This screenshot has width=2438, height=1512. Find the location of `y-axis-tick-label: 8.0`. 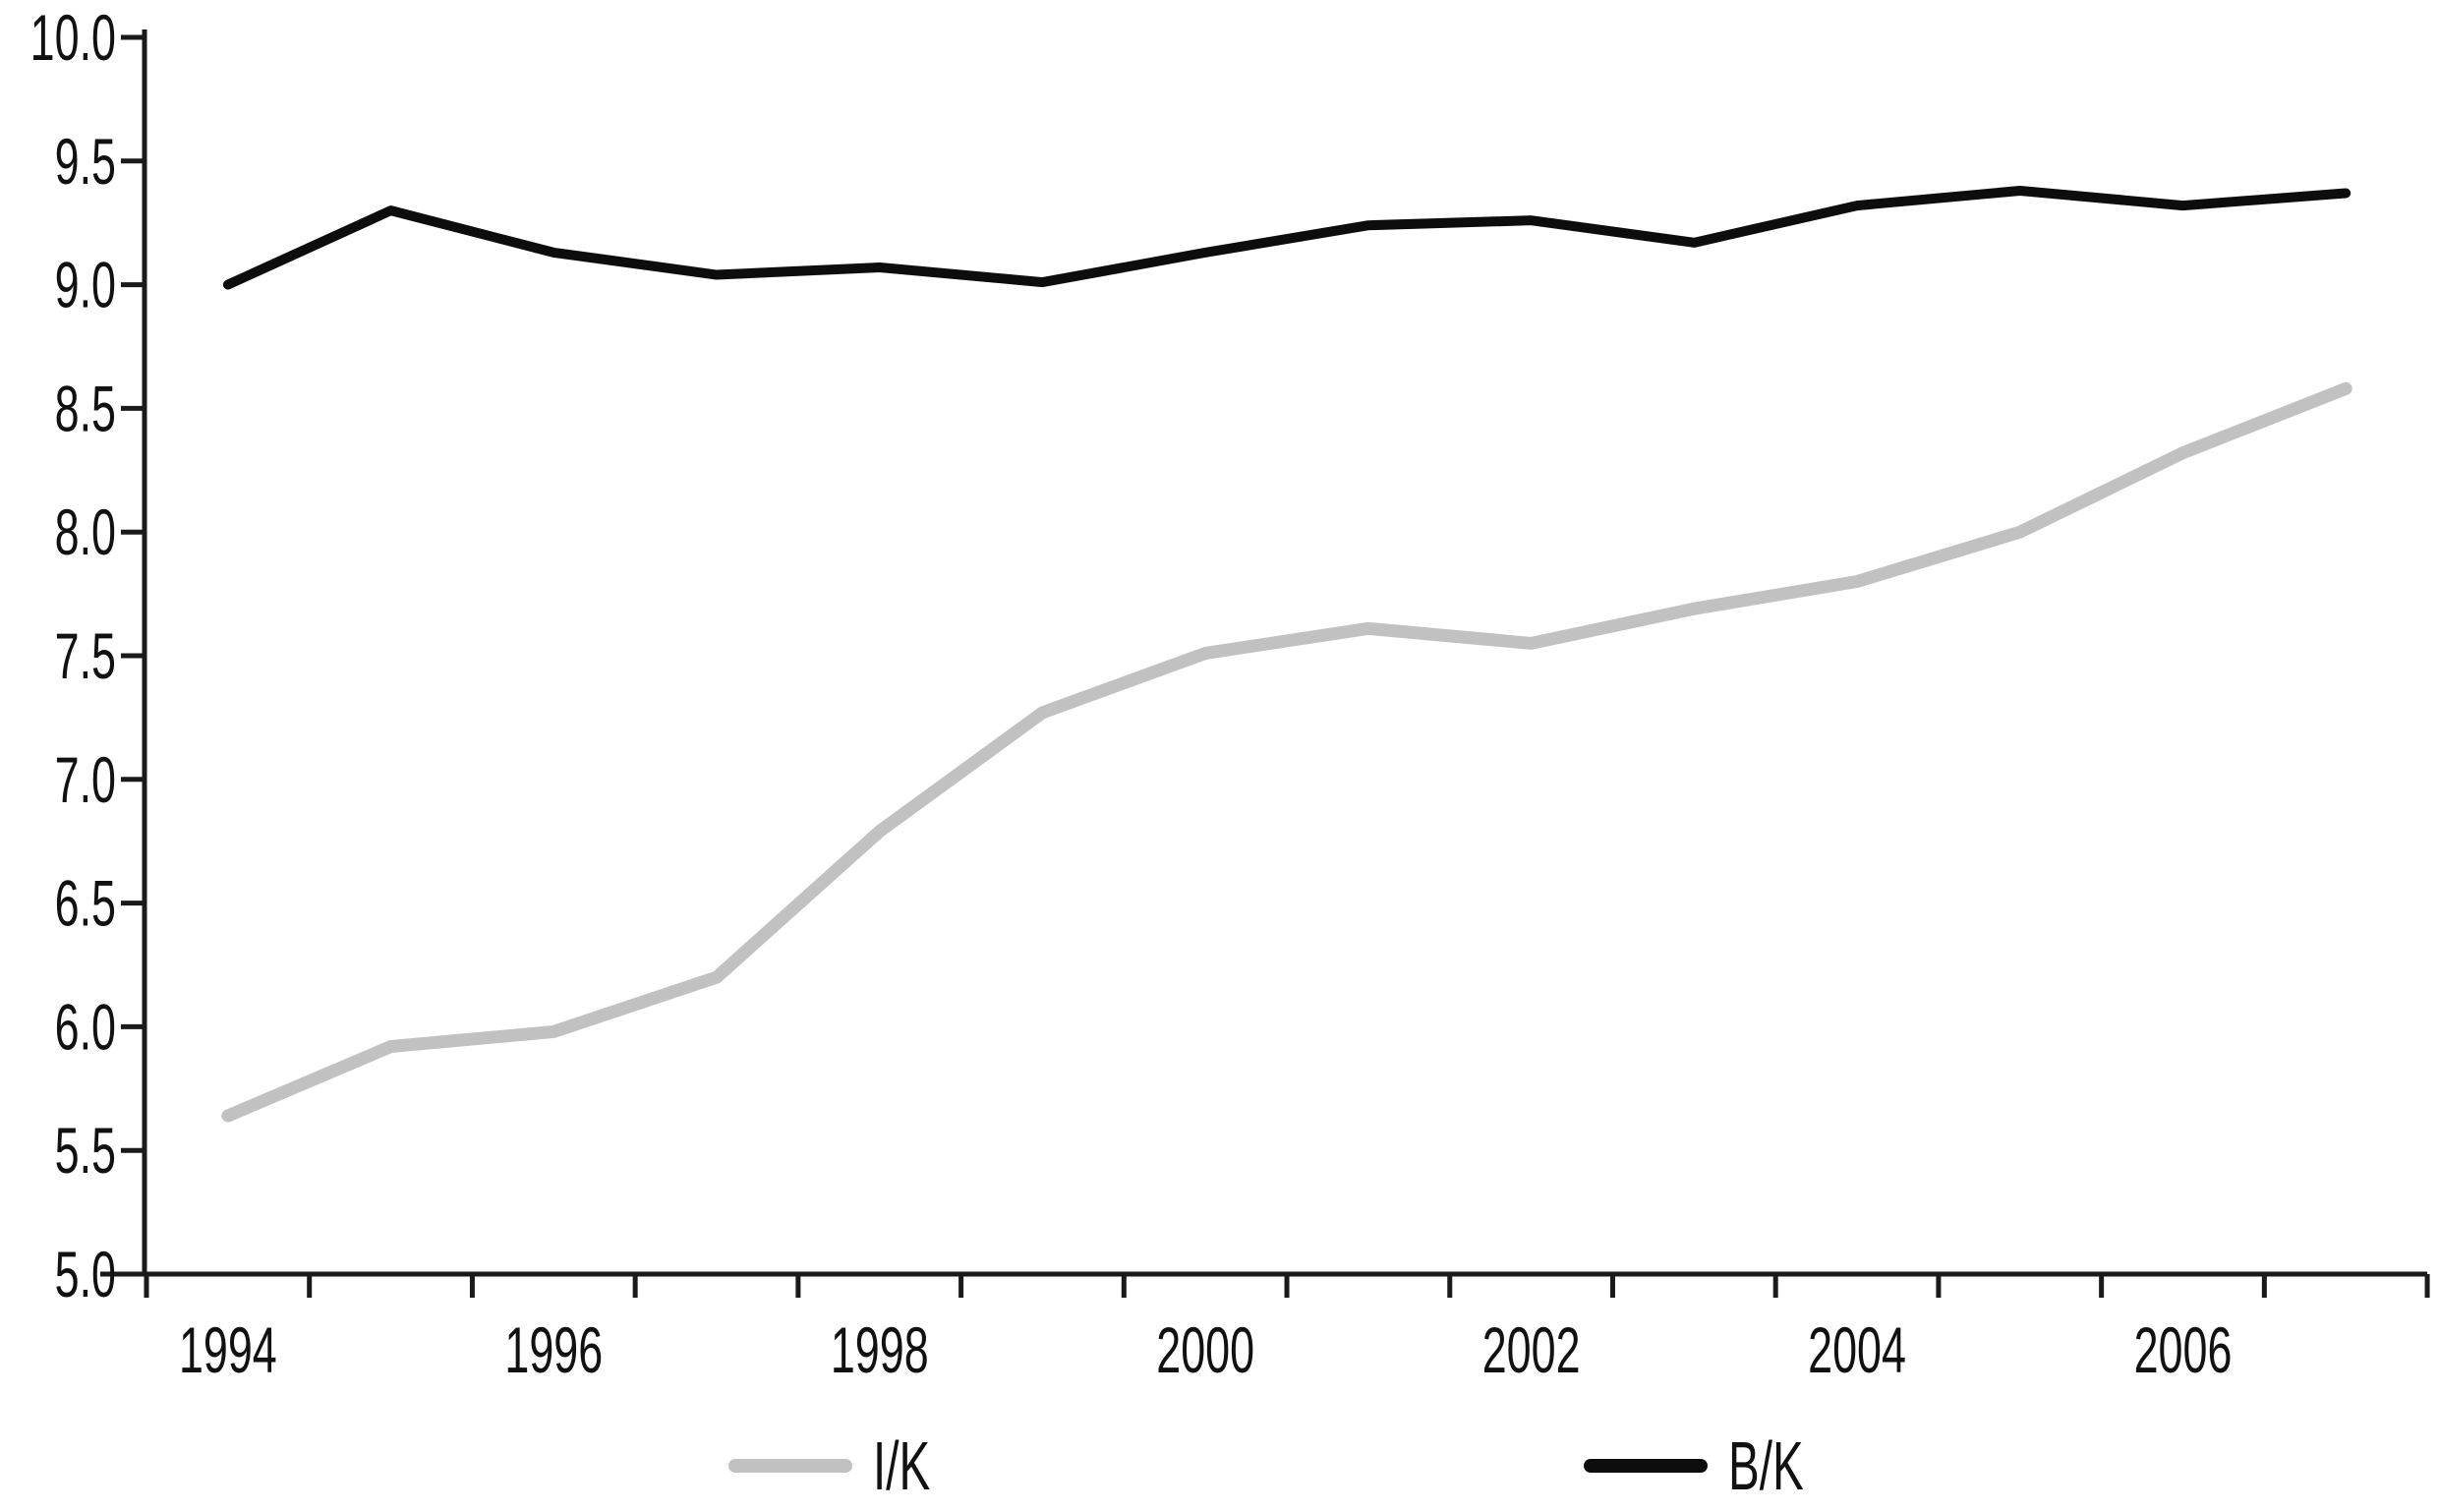

y-axis-tick-label: 8.0 is located at coordinates (85, 532).